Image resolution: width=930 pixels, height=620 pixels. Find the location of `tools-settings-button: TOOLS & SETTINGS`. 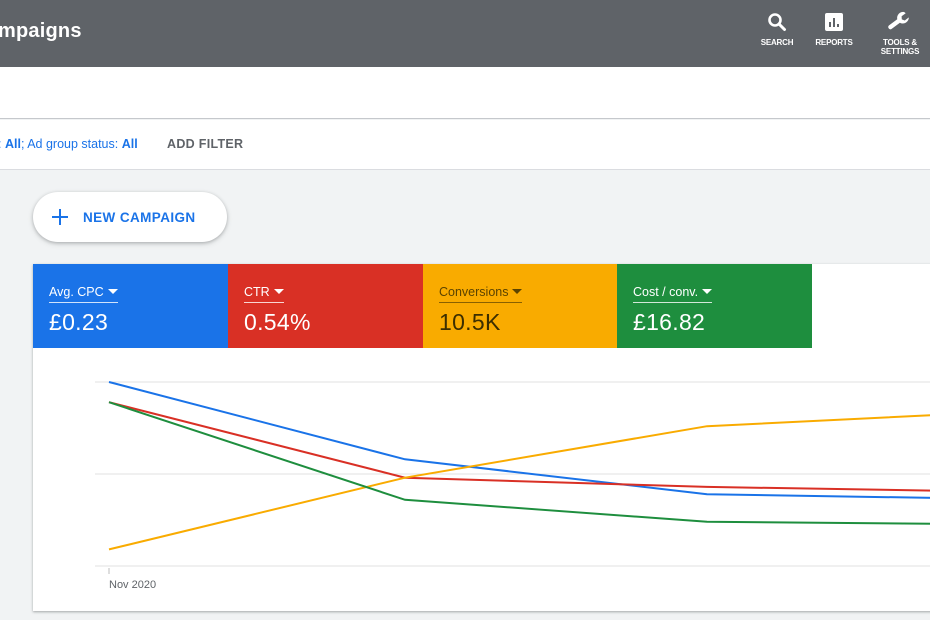

tools-settings-button: TOOLS & SETTINGS is located at coordinates (900, 32).